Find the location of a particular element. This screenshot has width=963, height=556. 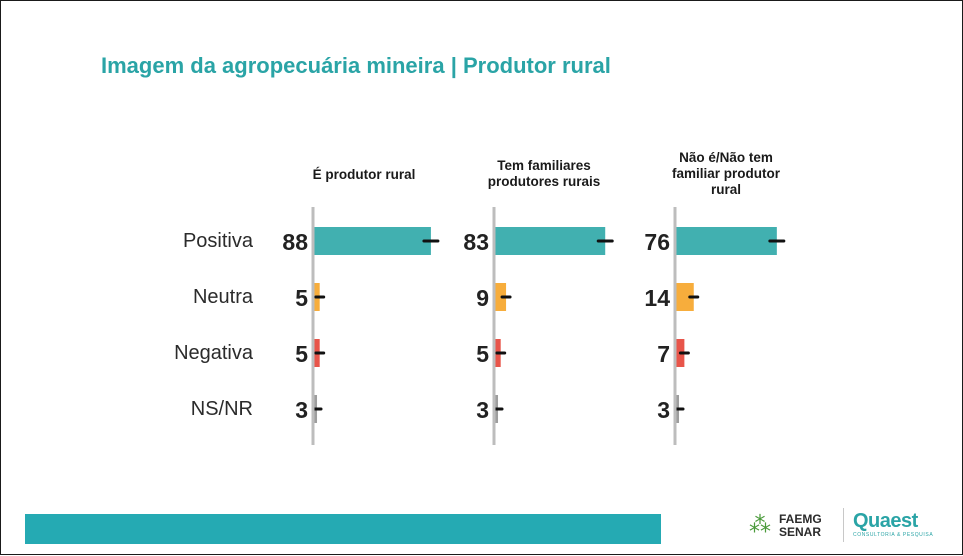

data-label: 9 is located at coordinates (482, 298).